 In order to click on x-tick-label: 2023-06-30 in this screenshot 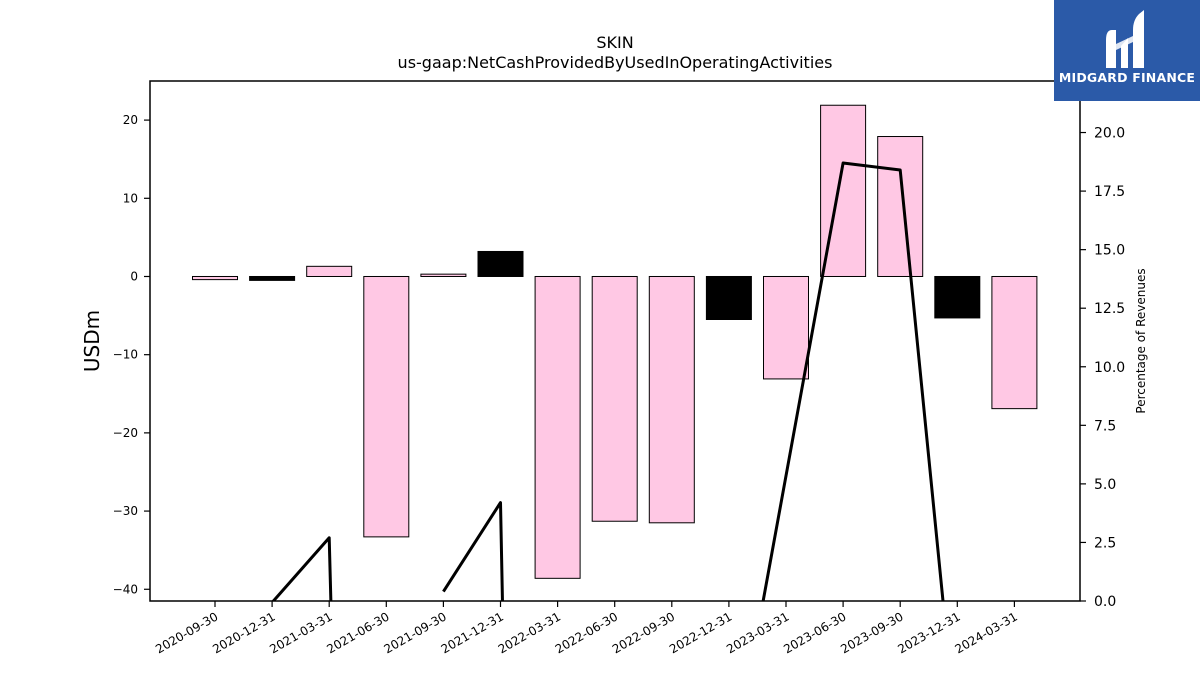, I will do `click(814, 632)`.